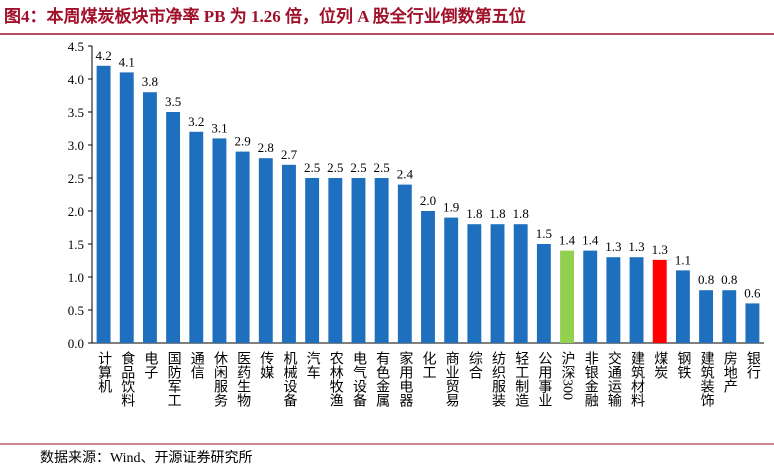  What do you see at coordinates (150, 81) in the screenshot?
I see `value-label: 3.8` at bounding box center [150, 81].